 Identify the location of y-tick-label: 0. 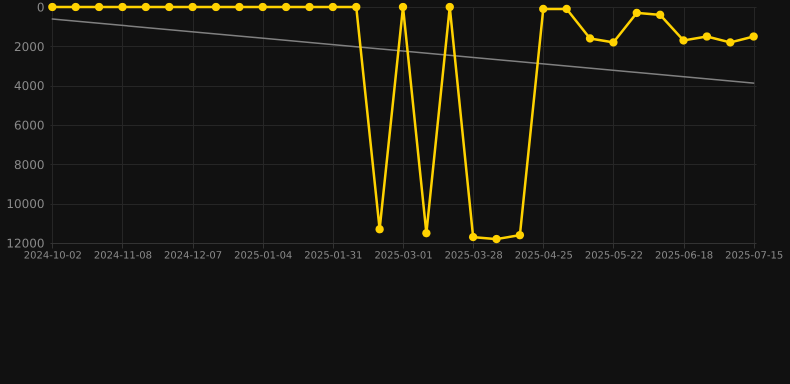
(40, 7).